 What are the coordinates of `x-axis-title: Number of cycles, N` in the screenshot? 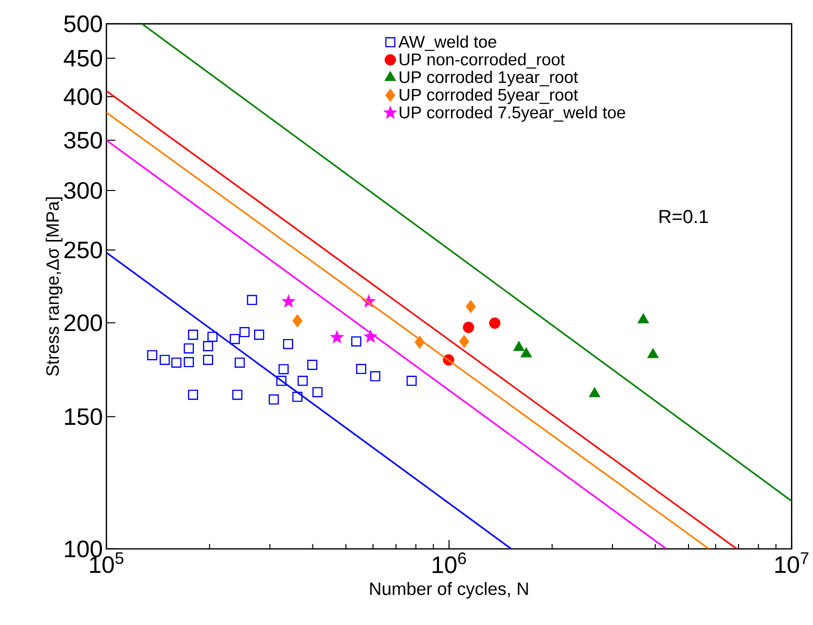 It's located at (449, 590).